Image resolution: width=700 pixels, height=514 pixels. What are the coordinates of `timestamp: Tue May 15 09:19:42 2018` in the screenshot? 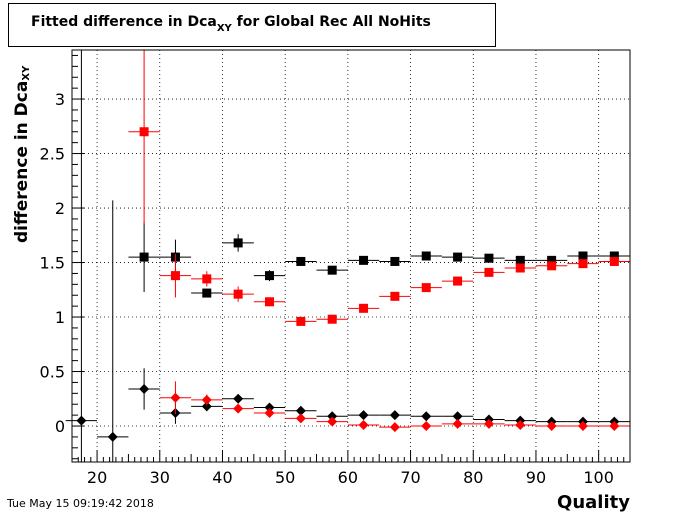 It's located at (80, 503).